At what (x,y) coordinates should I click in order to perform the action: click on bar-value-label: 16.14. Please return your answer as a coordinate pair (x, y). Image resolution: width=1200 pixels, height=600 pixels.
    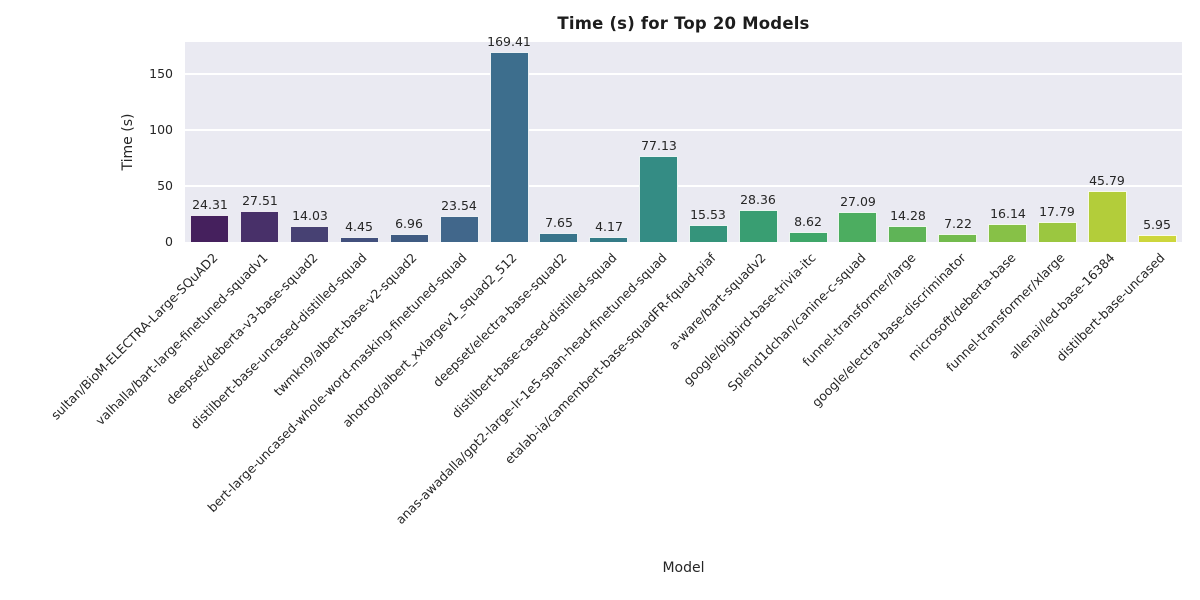
    Looking at the image, I should click on (1008, 213).